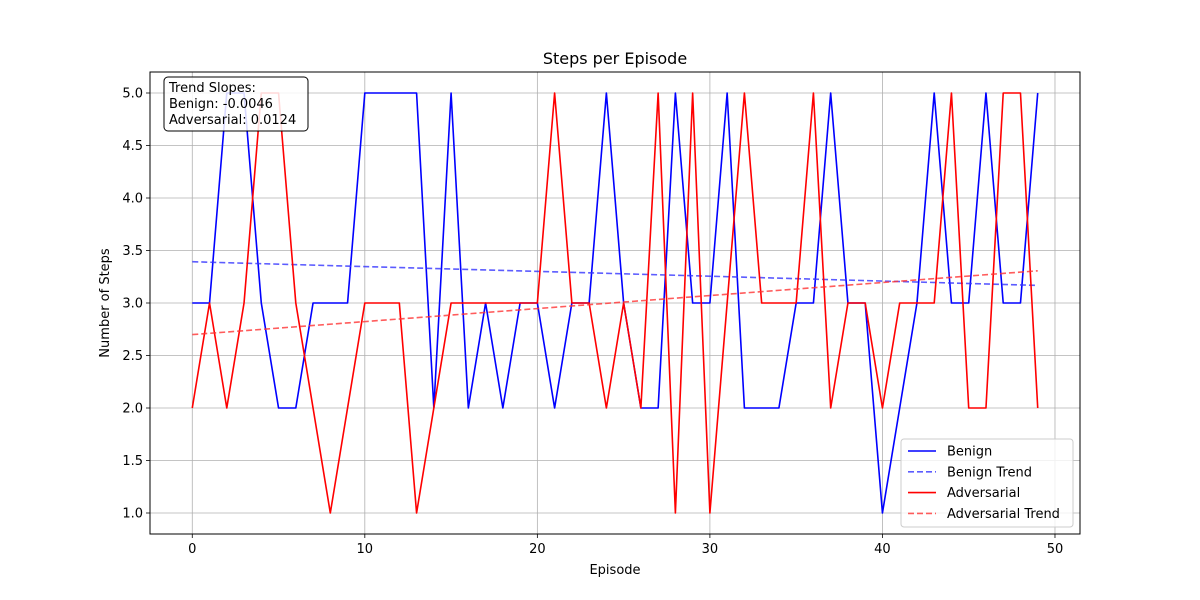 The image size is (1200, 600). I want to click on x-tick-label-40: 40, so click(882, 549).